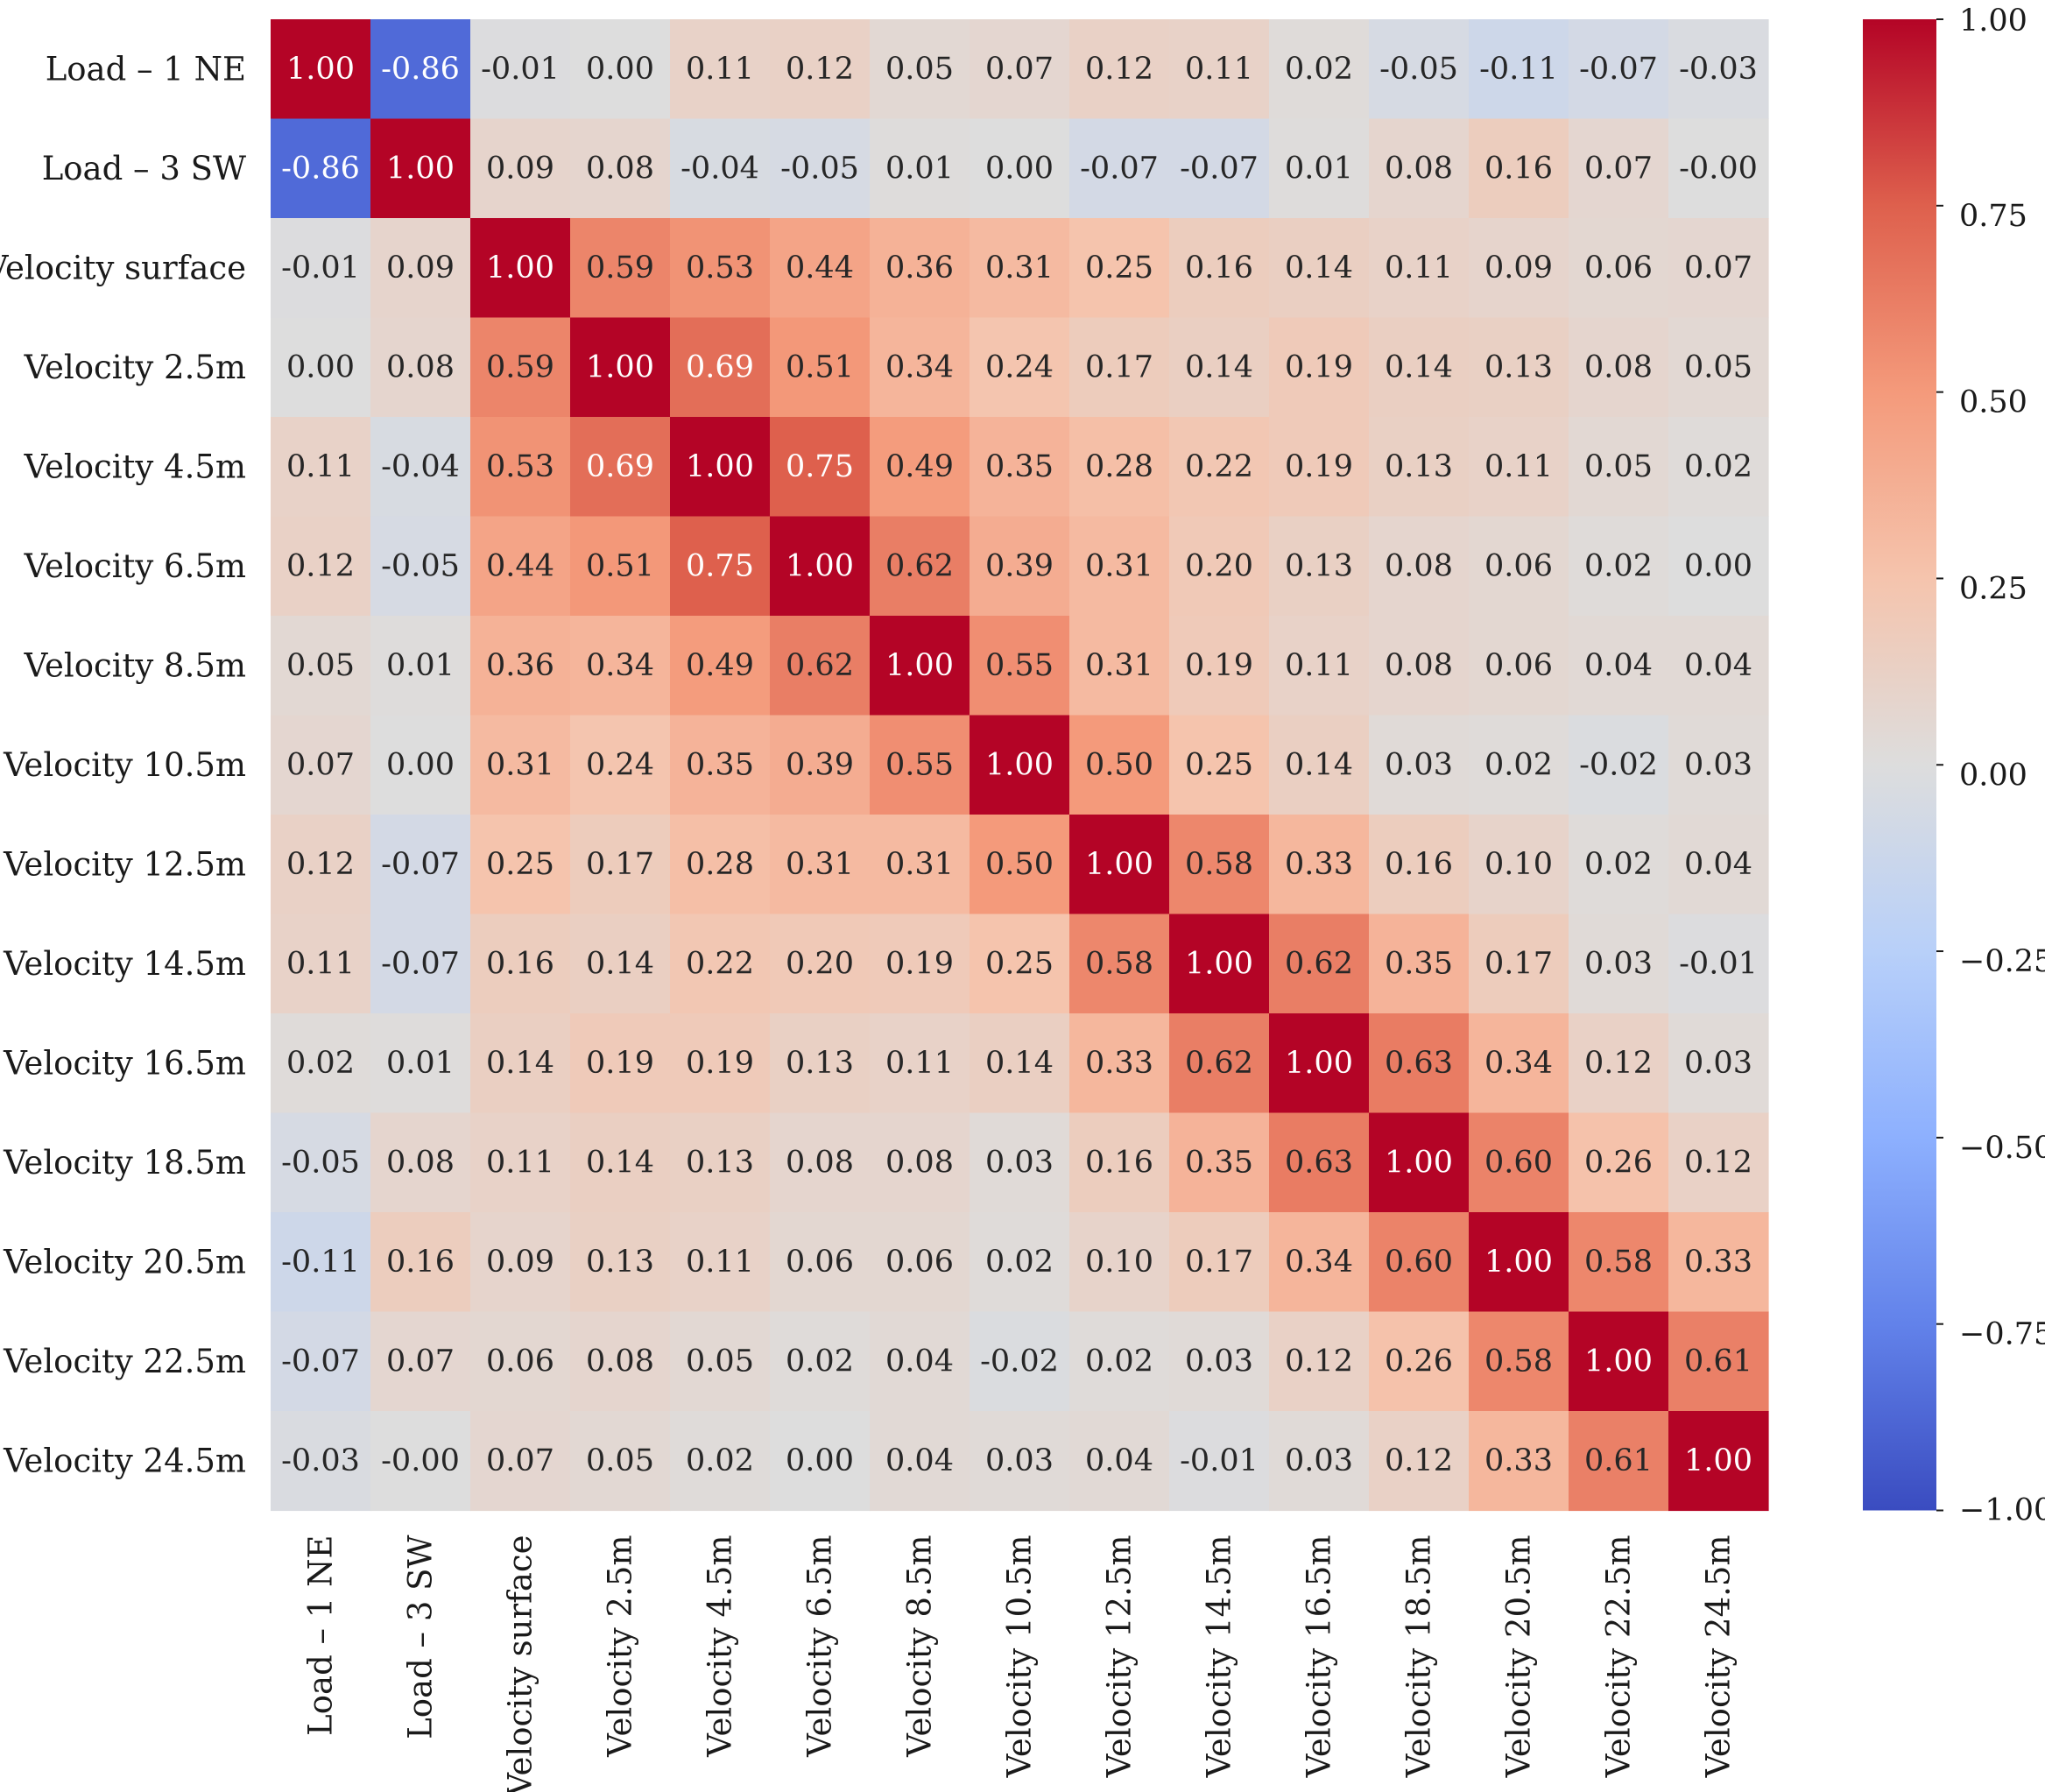 This screenshot has height=1792, width=2045. I want to click on cell-value-label: 0.17, so click(620, 864).